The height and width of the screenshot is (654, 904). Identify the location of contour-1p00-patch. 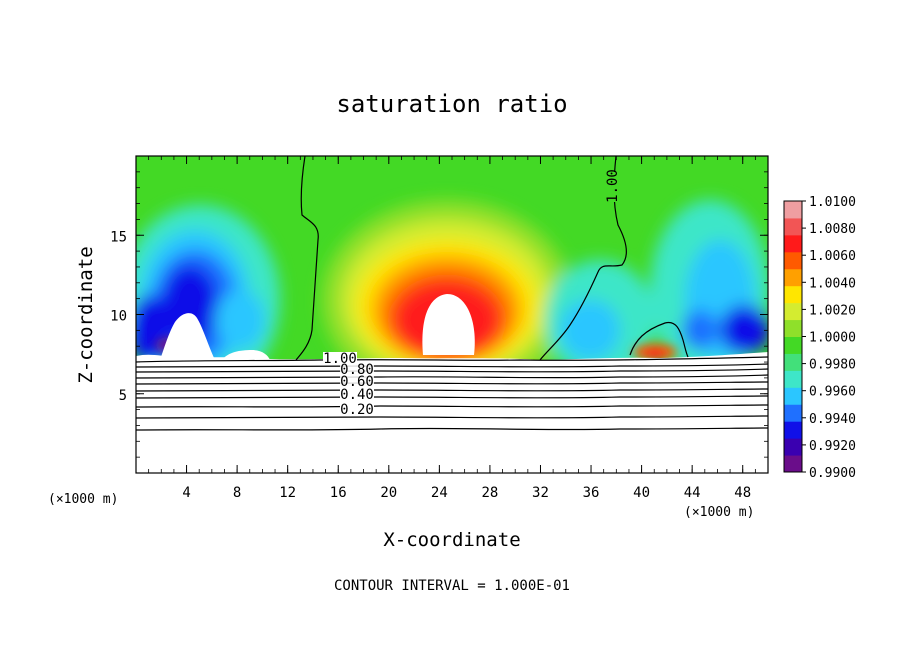
(659, 339).